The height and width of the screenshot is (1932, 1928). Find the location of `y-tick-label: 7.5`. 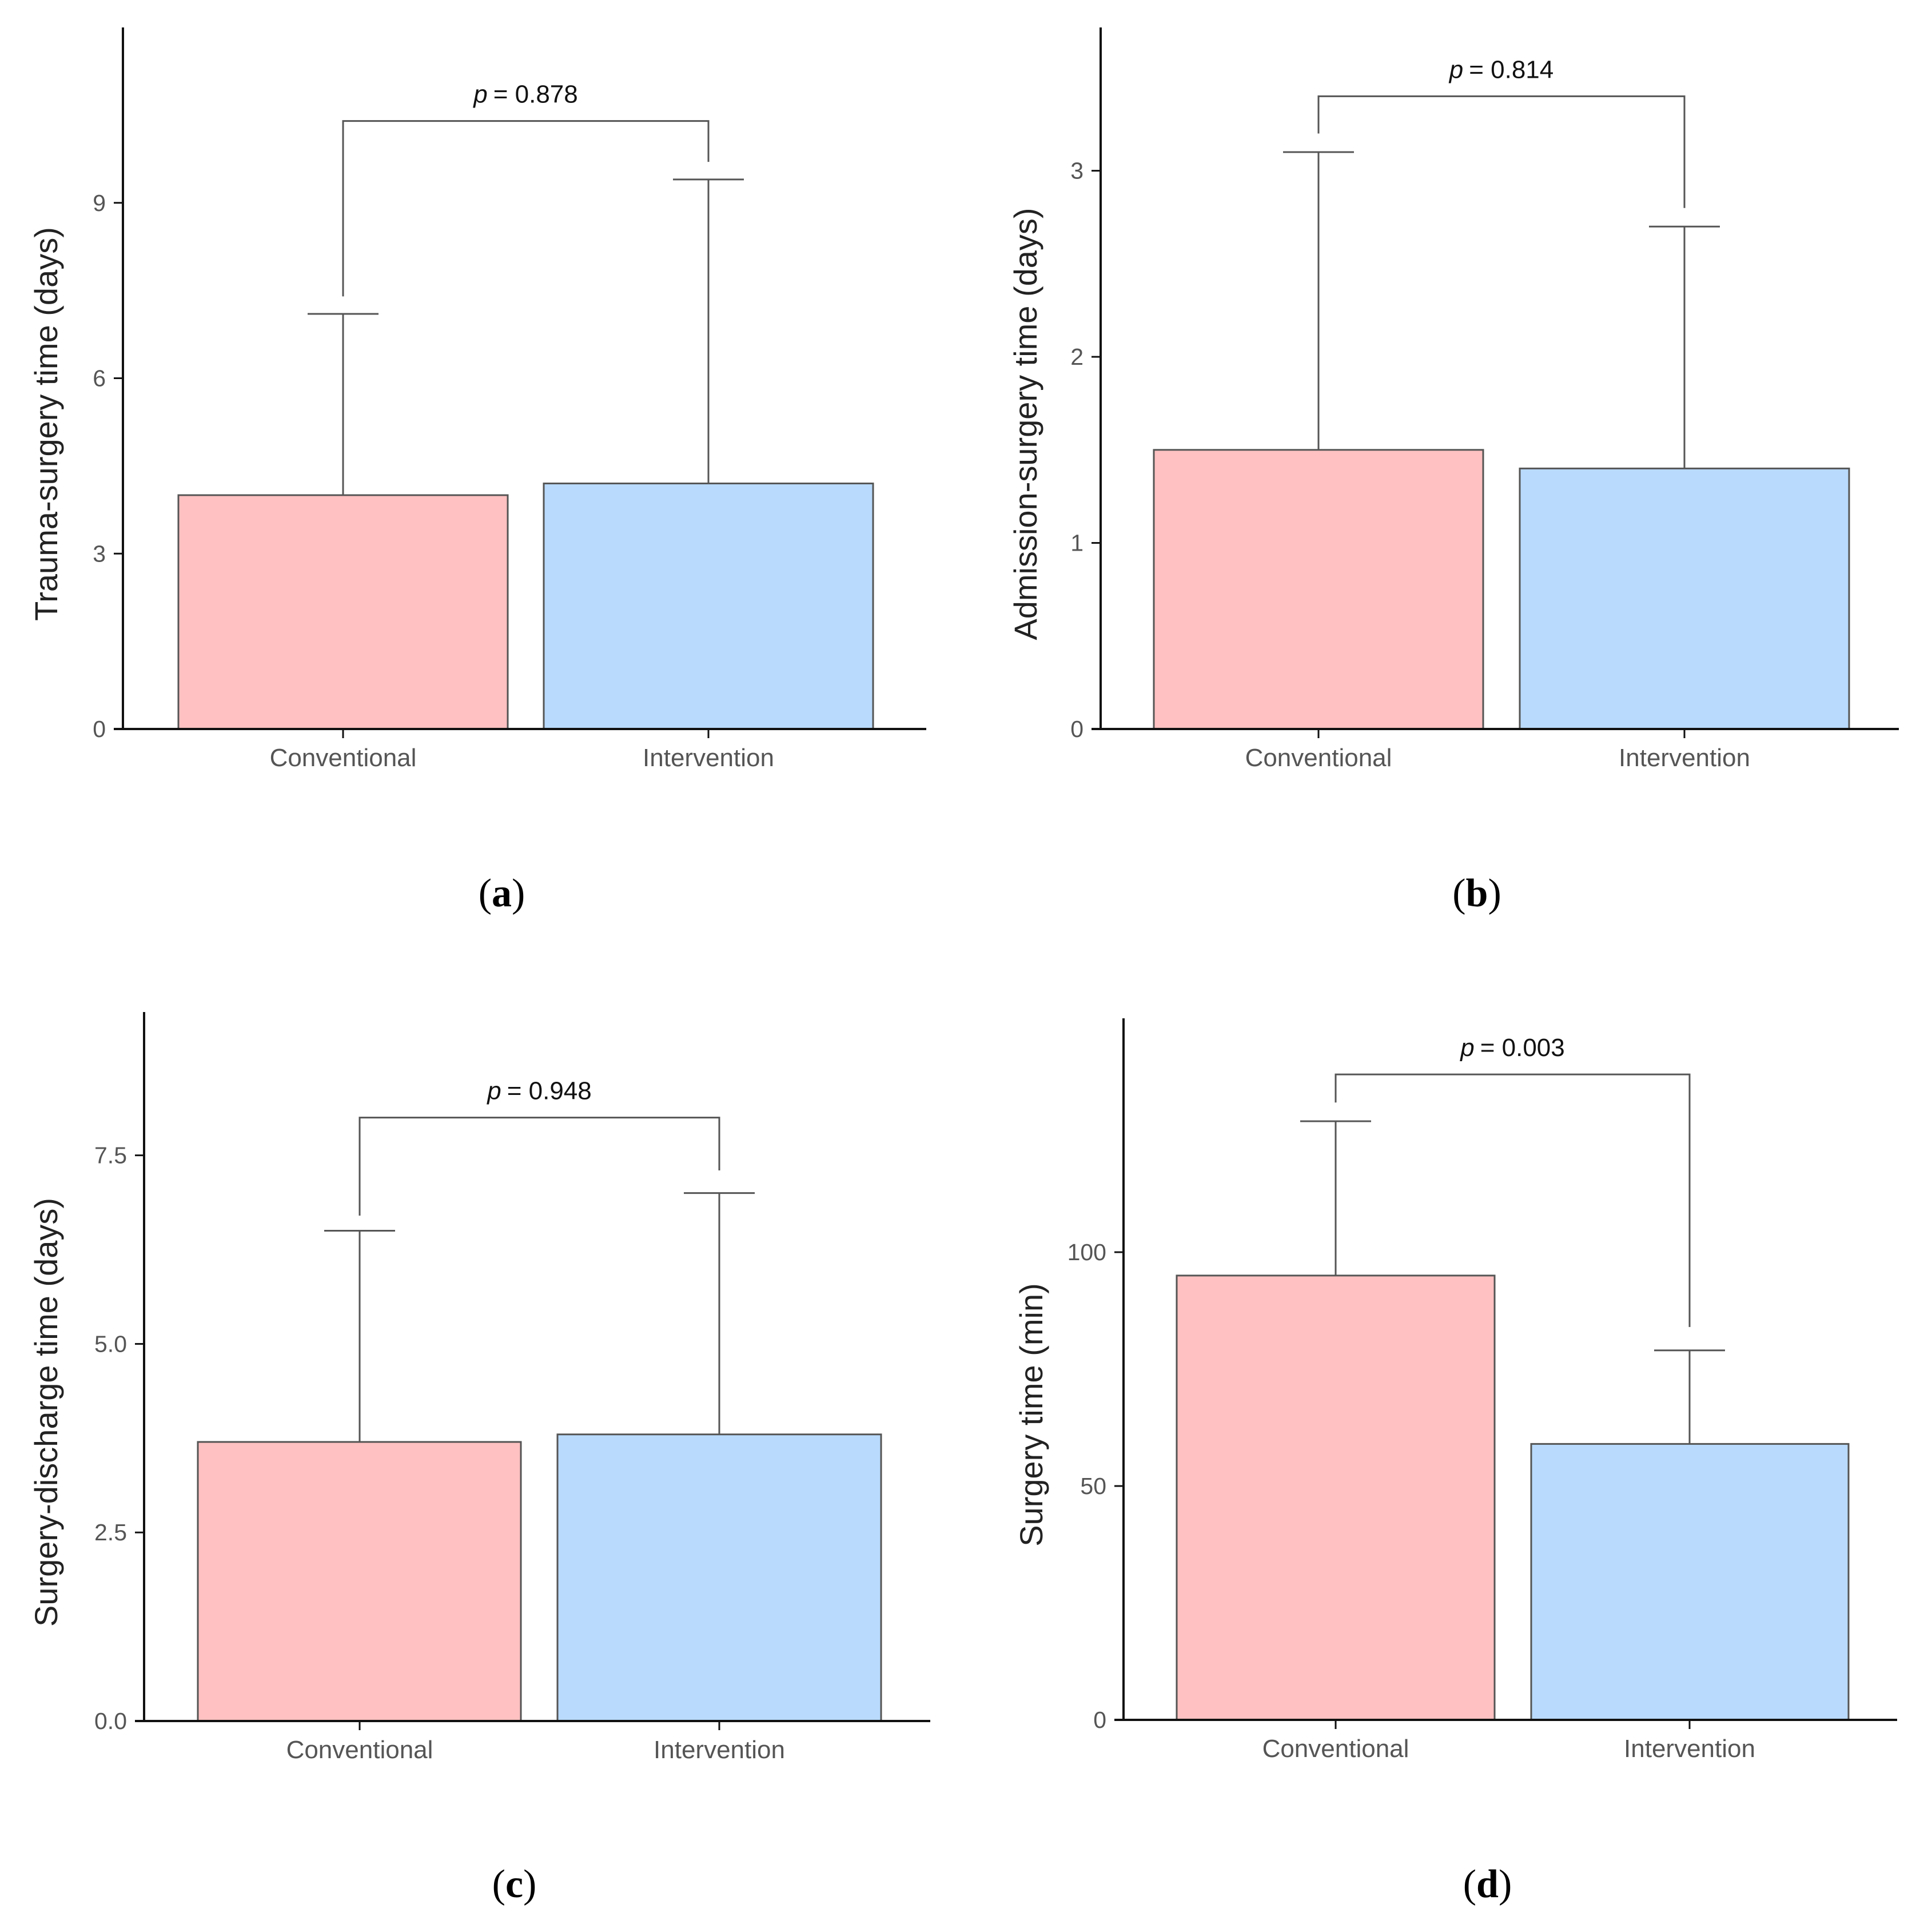

y-tick-label: 7.5 is located at coordinates (111, 1155).